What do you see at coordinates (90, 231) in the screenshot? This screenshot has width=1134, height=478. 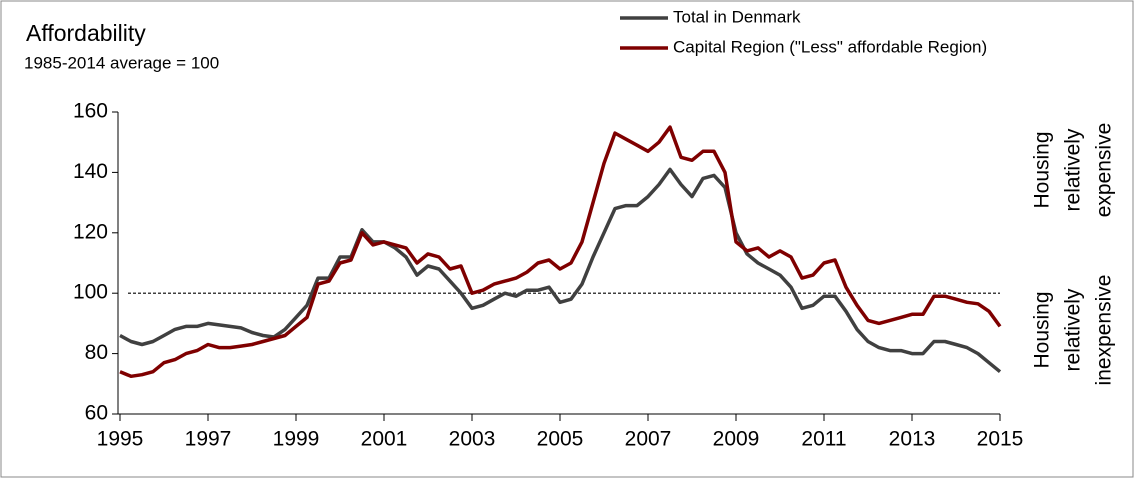 I see `y-tick-label: 120` at bounding box center [90, 231].